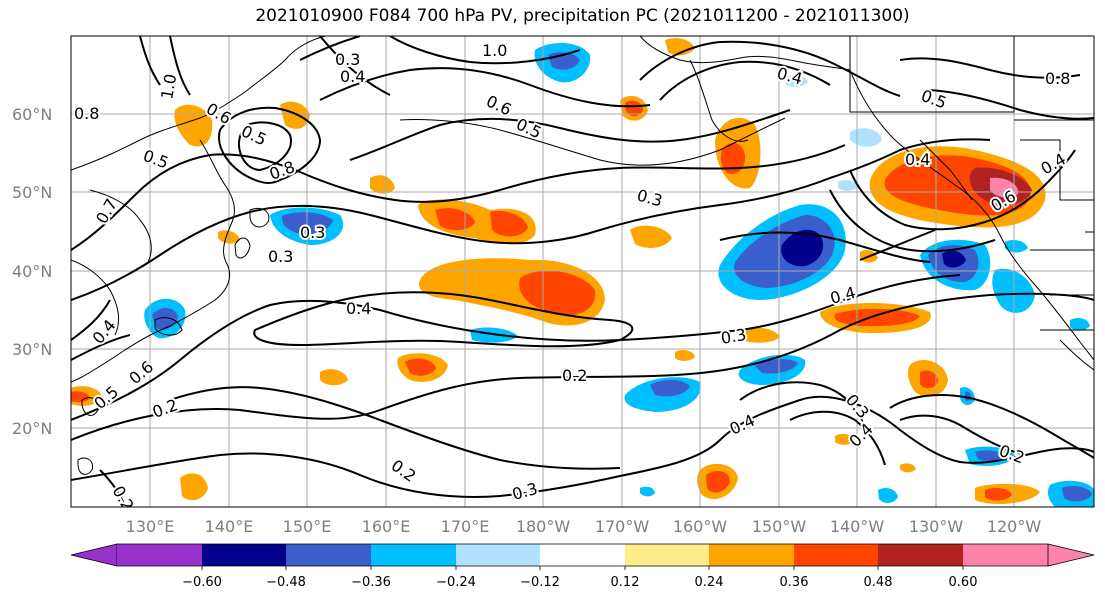 Image resolution: width=1105 pixels, height=601 pixels. Describe the element at coordinates (229, 526) in the screenshot. I see `lon-label: 140°E` at that location.